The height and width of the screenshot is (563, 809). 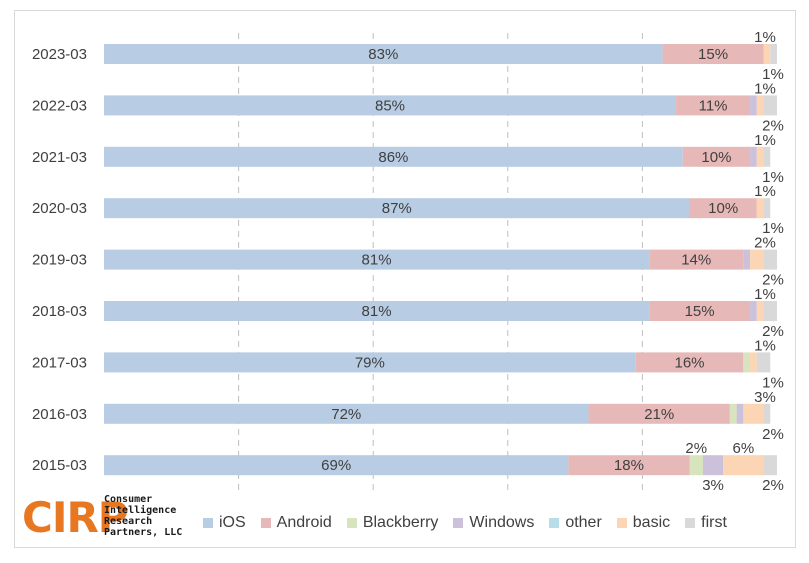 I want to click on data-label-android: 18%, so click(x=629, y=465).